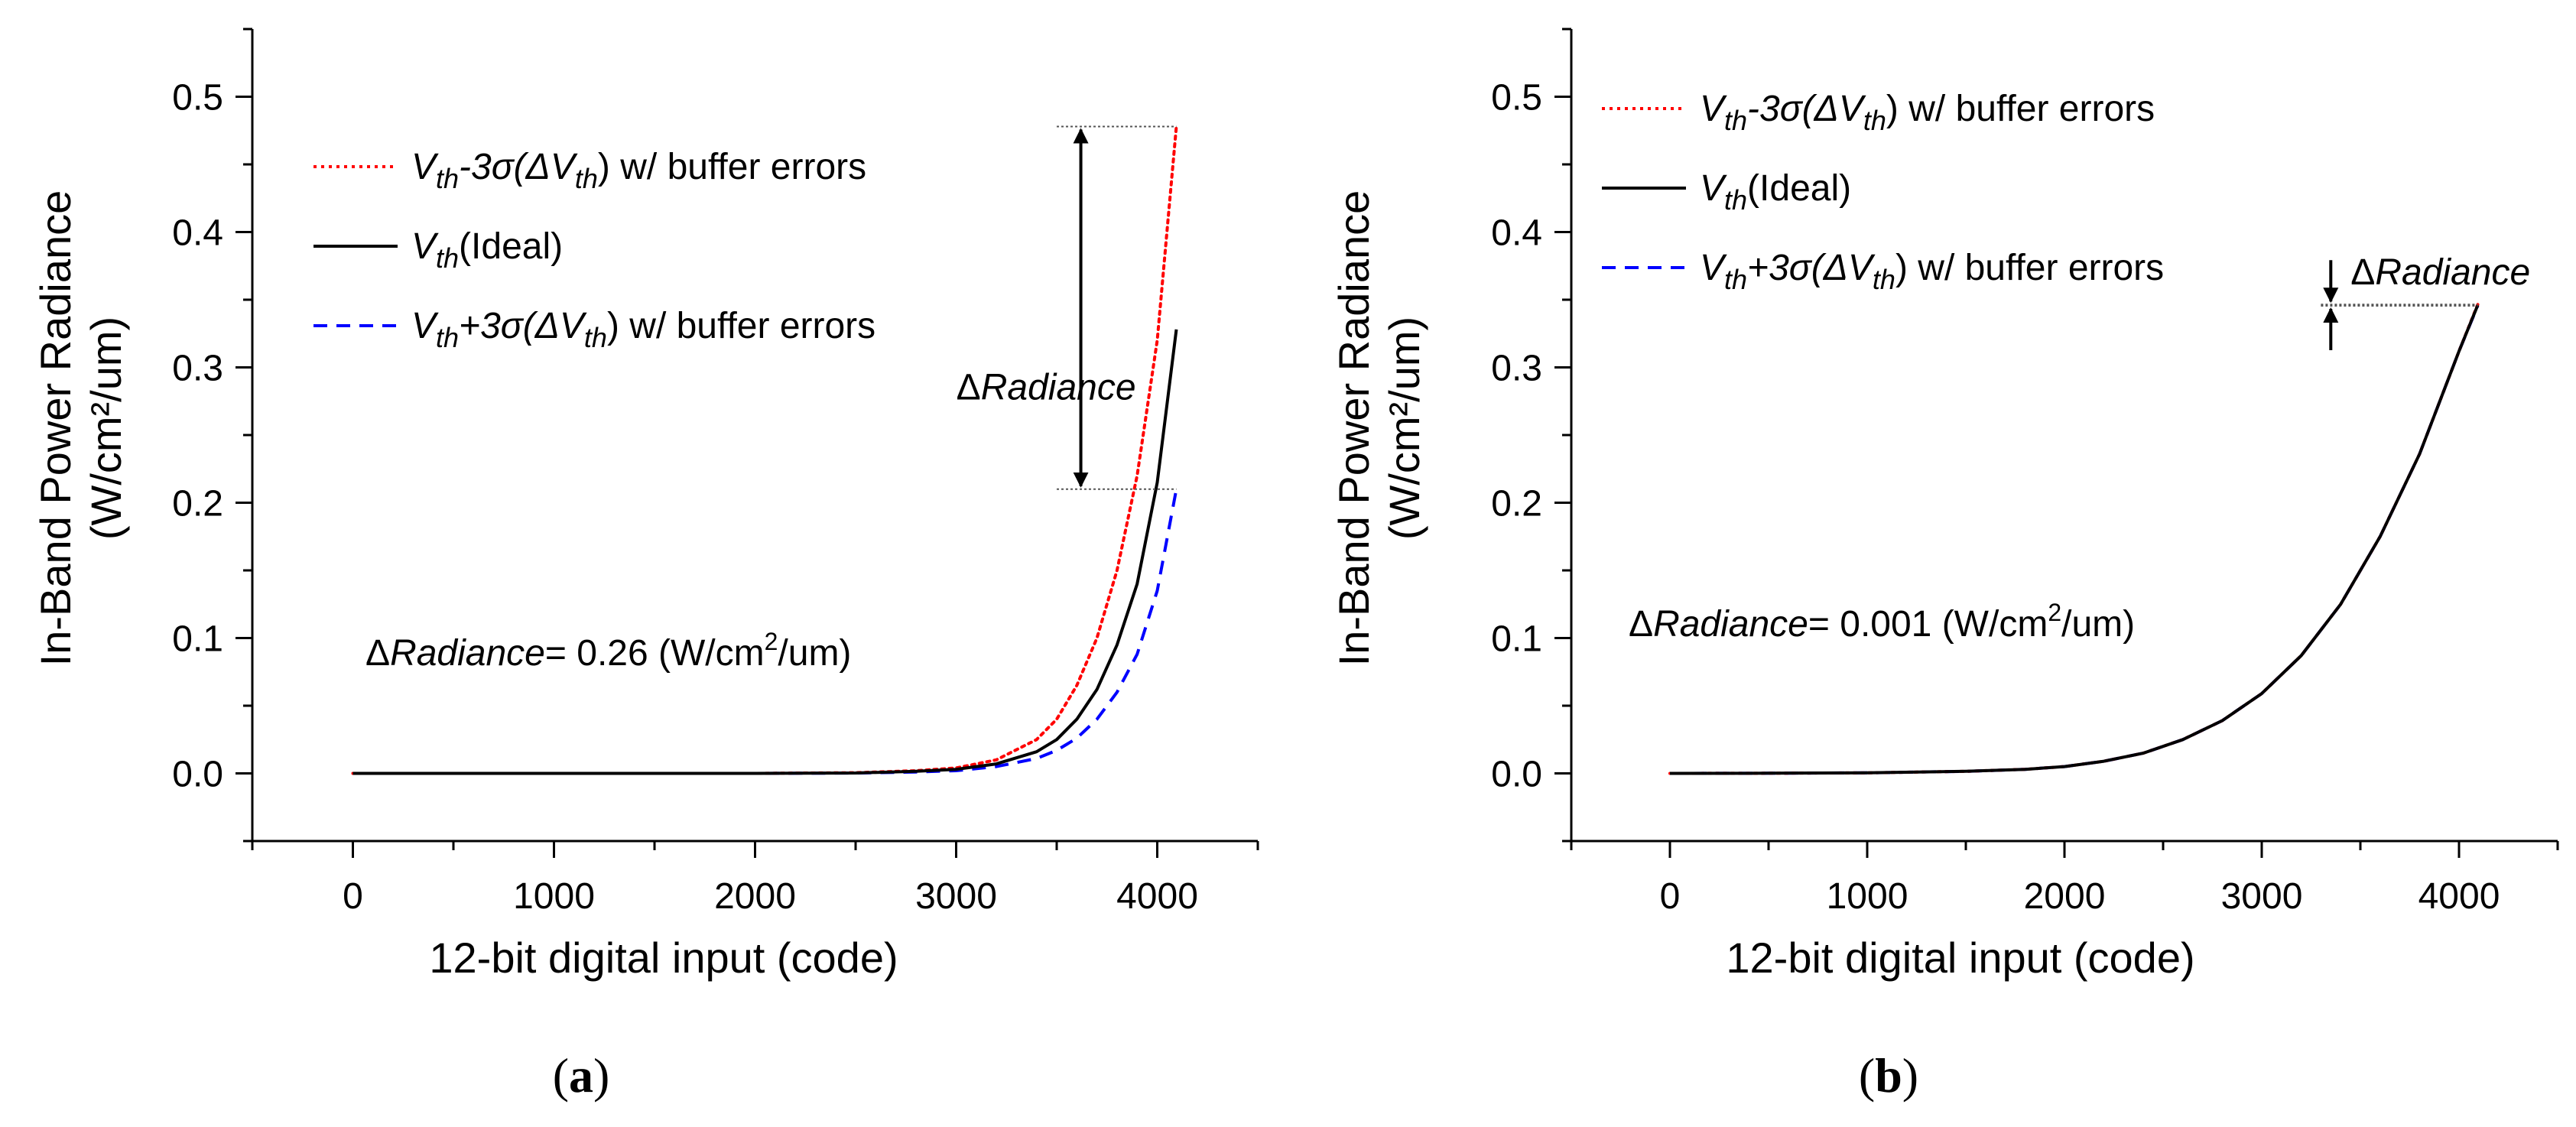 The width and height of the screenshot is (2576, 1127). What do you see at coordinates (608, 651) in the screenshot?
I see `delta-radiance-annotation: ΔRadiance= 0.26 (W/cm2/um)` at bounding box center [608, 651].